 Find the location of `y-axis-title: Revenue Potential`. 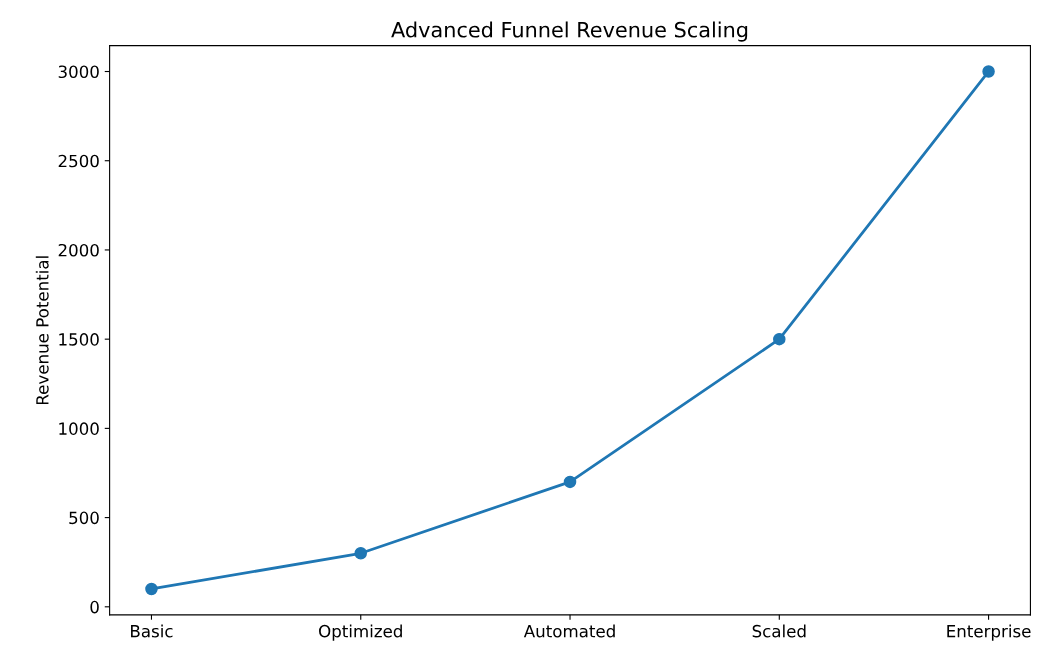

y-axis-title: Revenue Potential is located at coordinates (42, 330).